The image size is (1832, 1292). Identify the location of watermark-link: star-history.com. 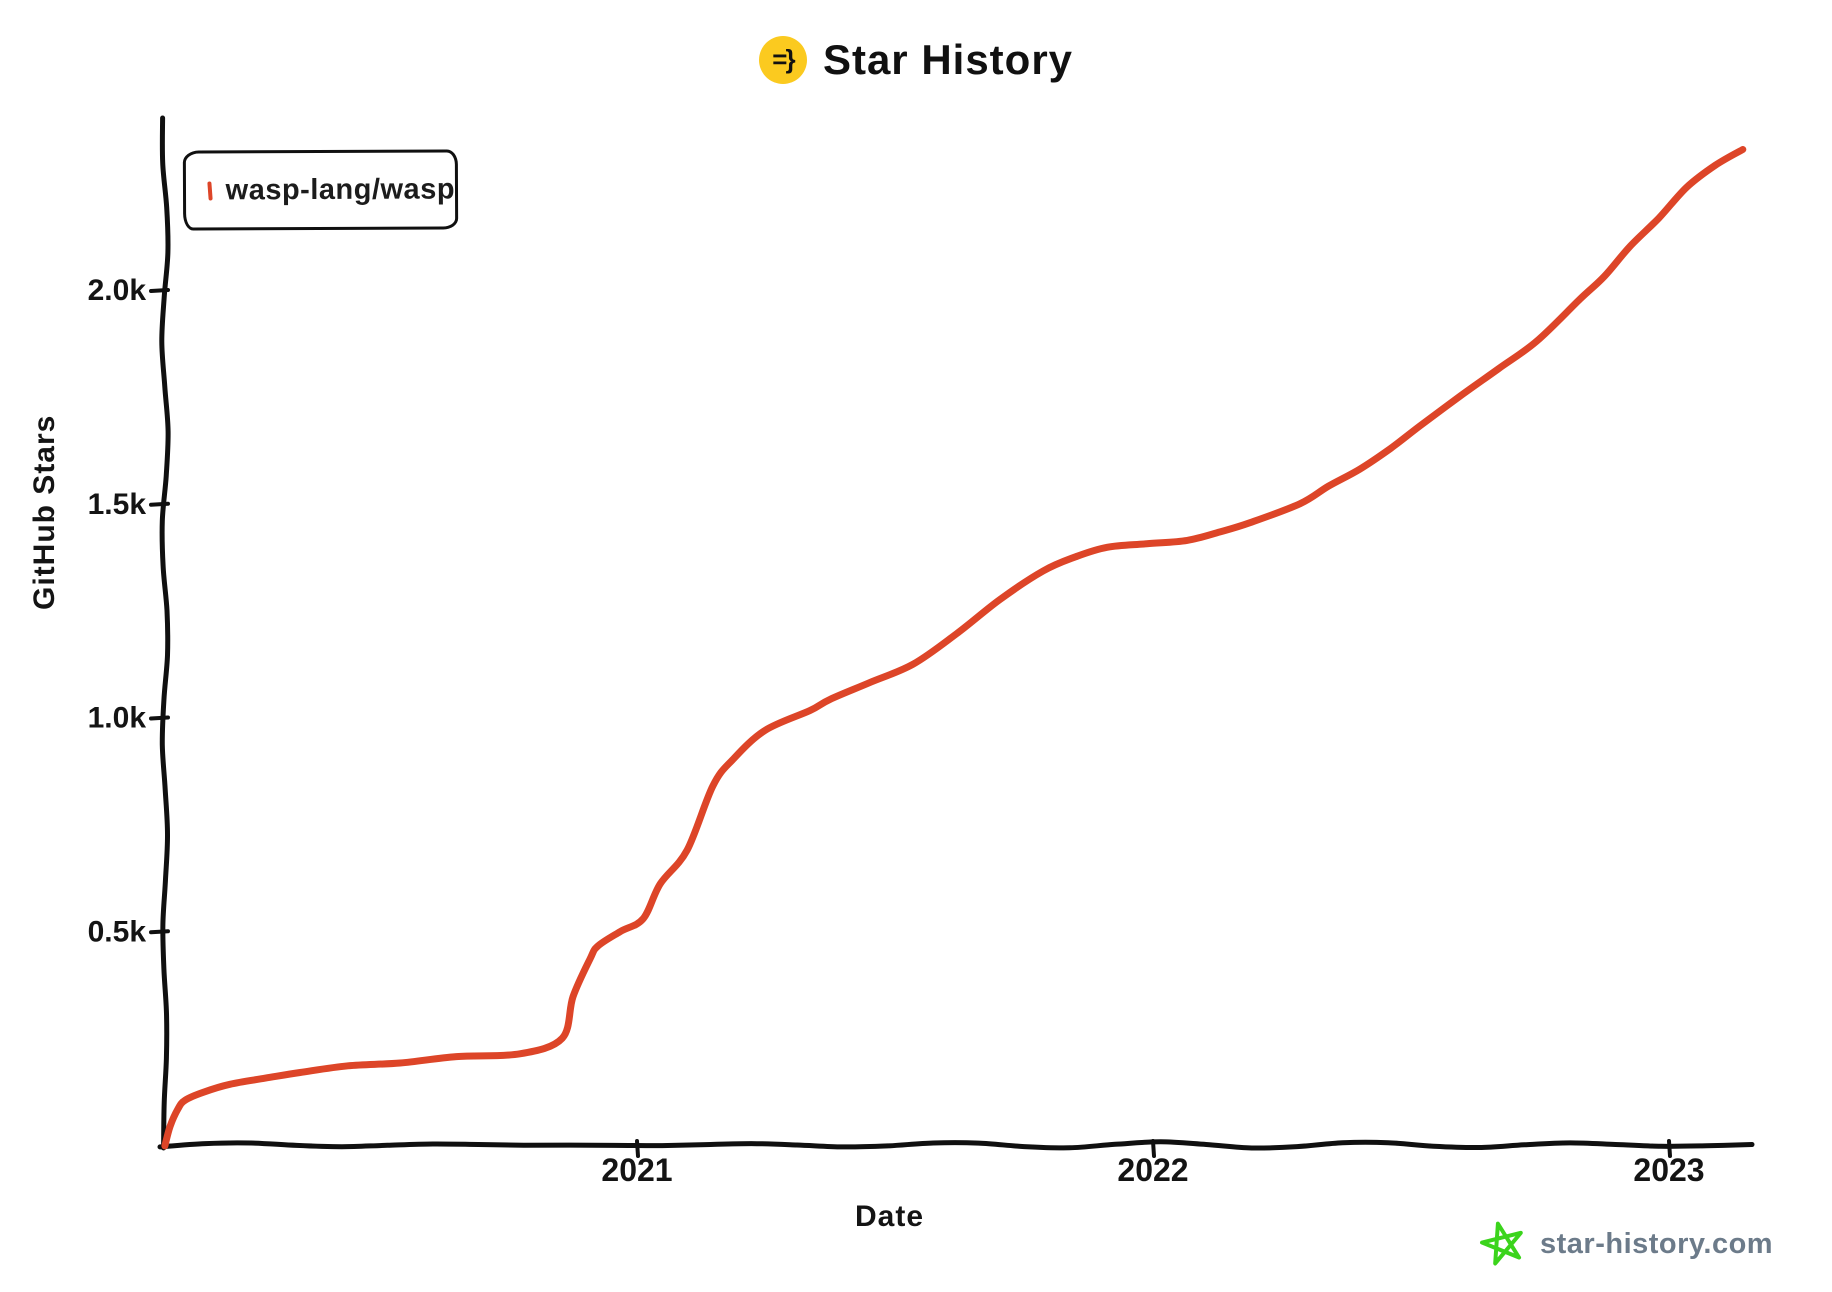
(1657, 1243).